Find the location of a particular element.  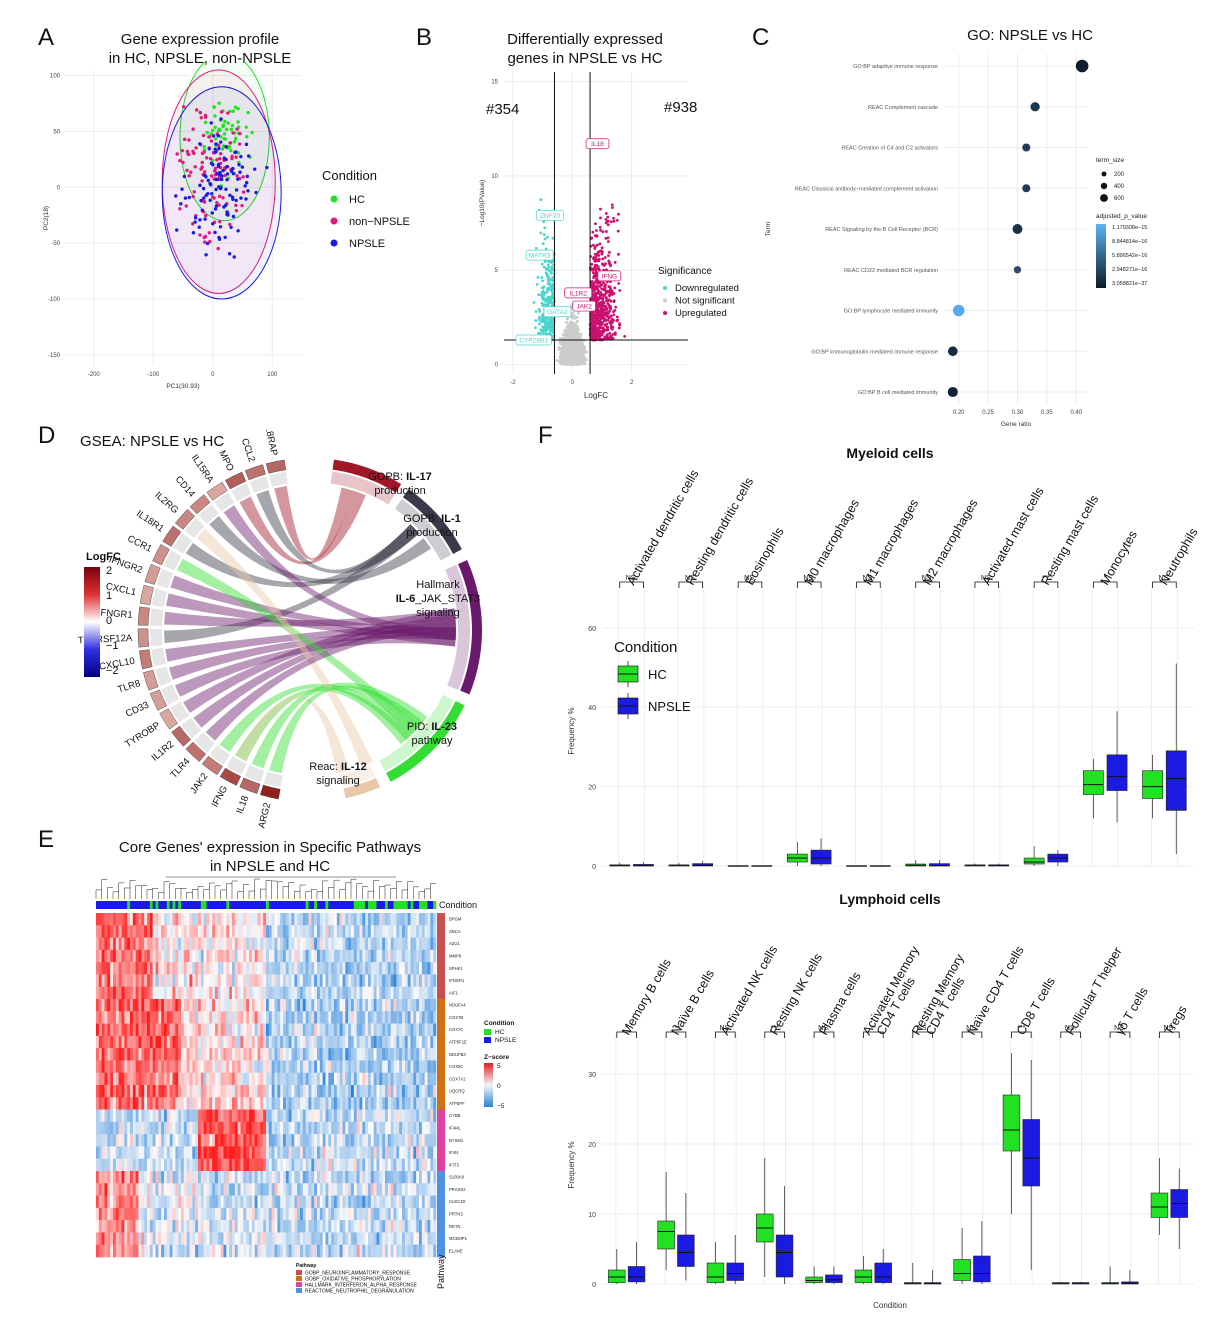

y-tick-label: 100 is located at coordinates (55, 77).